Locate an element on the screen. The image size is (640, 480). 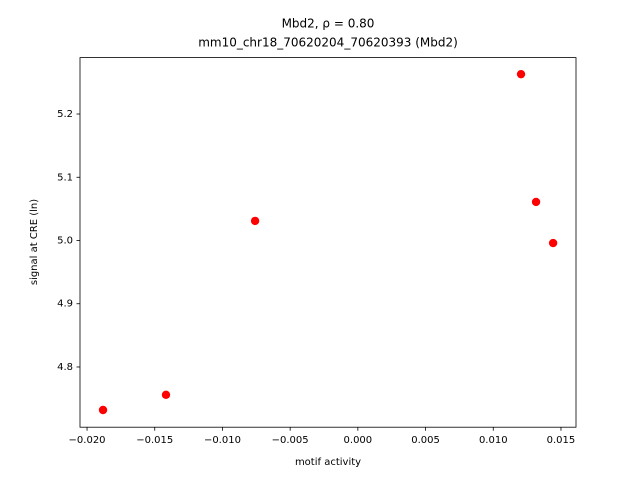
y-tick-label: 4.9 is located at coordinates (65, 304).